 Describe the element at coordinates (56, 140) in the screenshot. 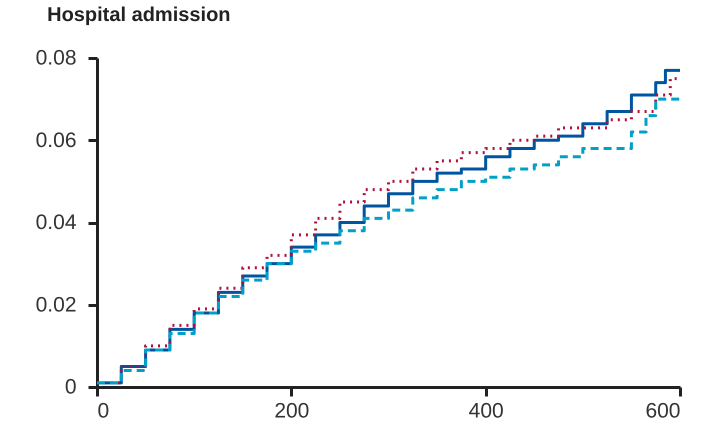

I see `y-tick-label: 0.06` at that location.